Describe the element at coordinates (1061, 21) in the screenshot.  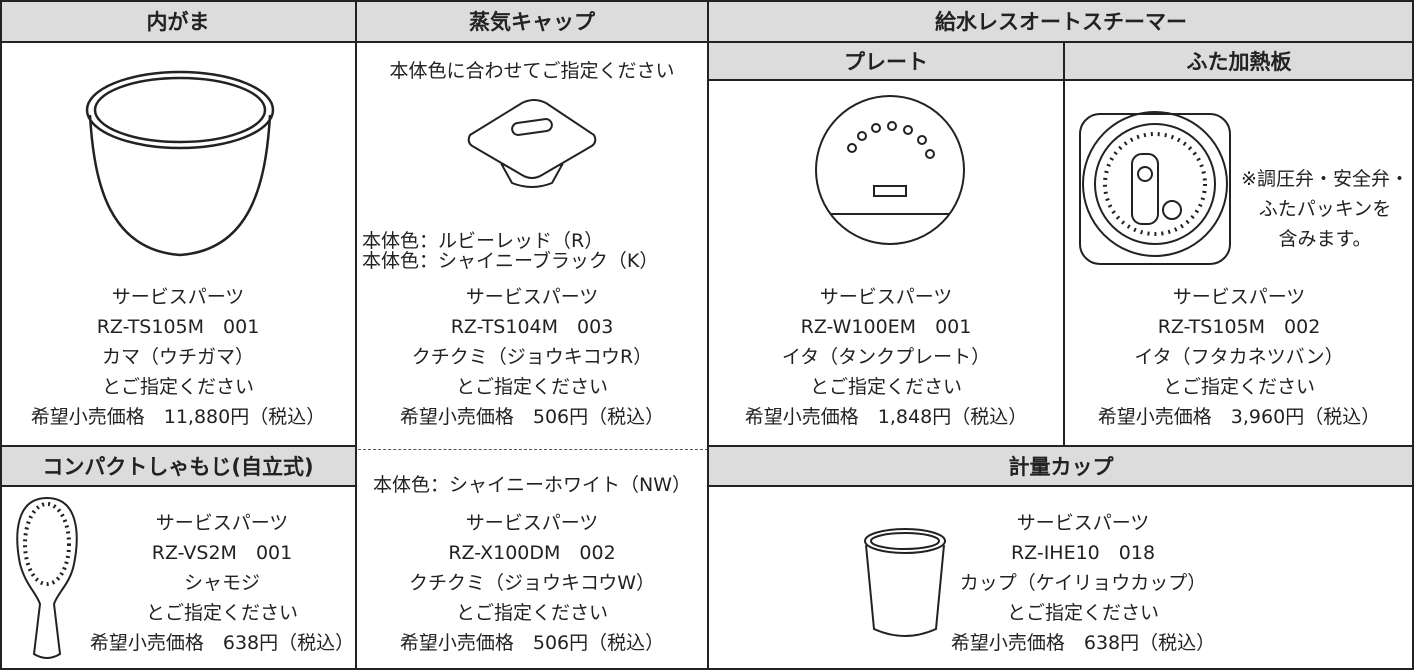
I see `header: 給水レスオートスチーマー` at that location.